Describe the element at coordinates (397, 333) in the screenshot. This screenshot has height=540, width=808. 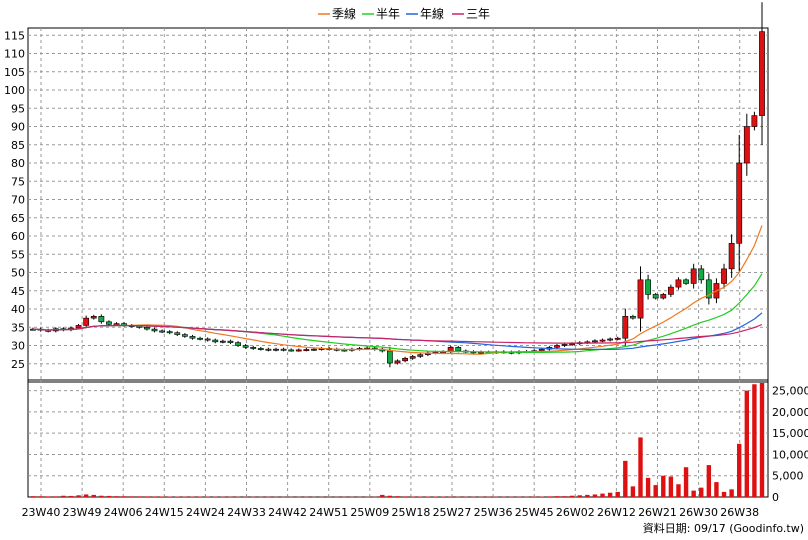
I see `ma-threeyear-line` at that location.